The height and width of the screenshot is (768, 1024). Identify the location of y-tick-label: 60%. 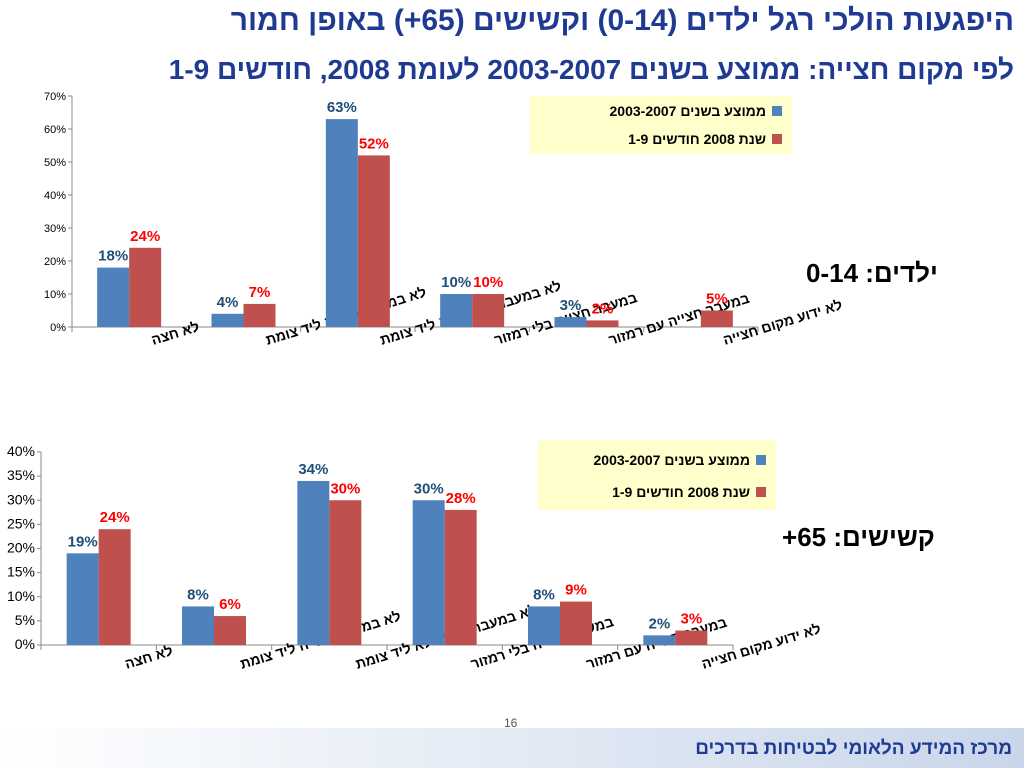
(55, 130).